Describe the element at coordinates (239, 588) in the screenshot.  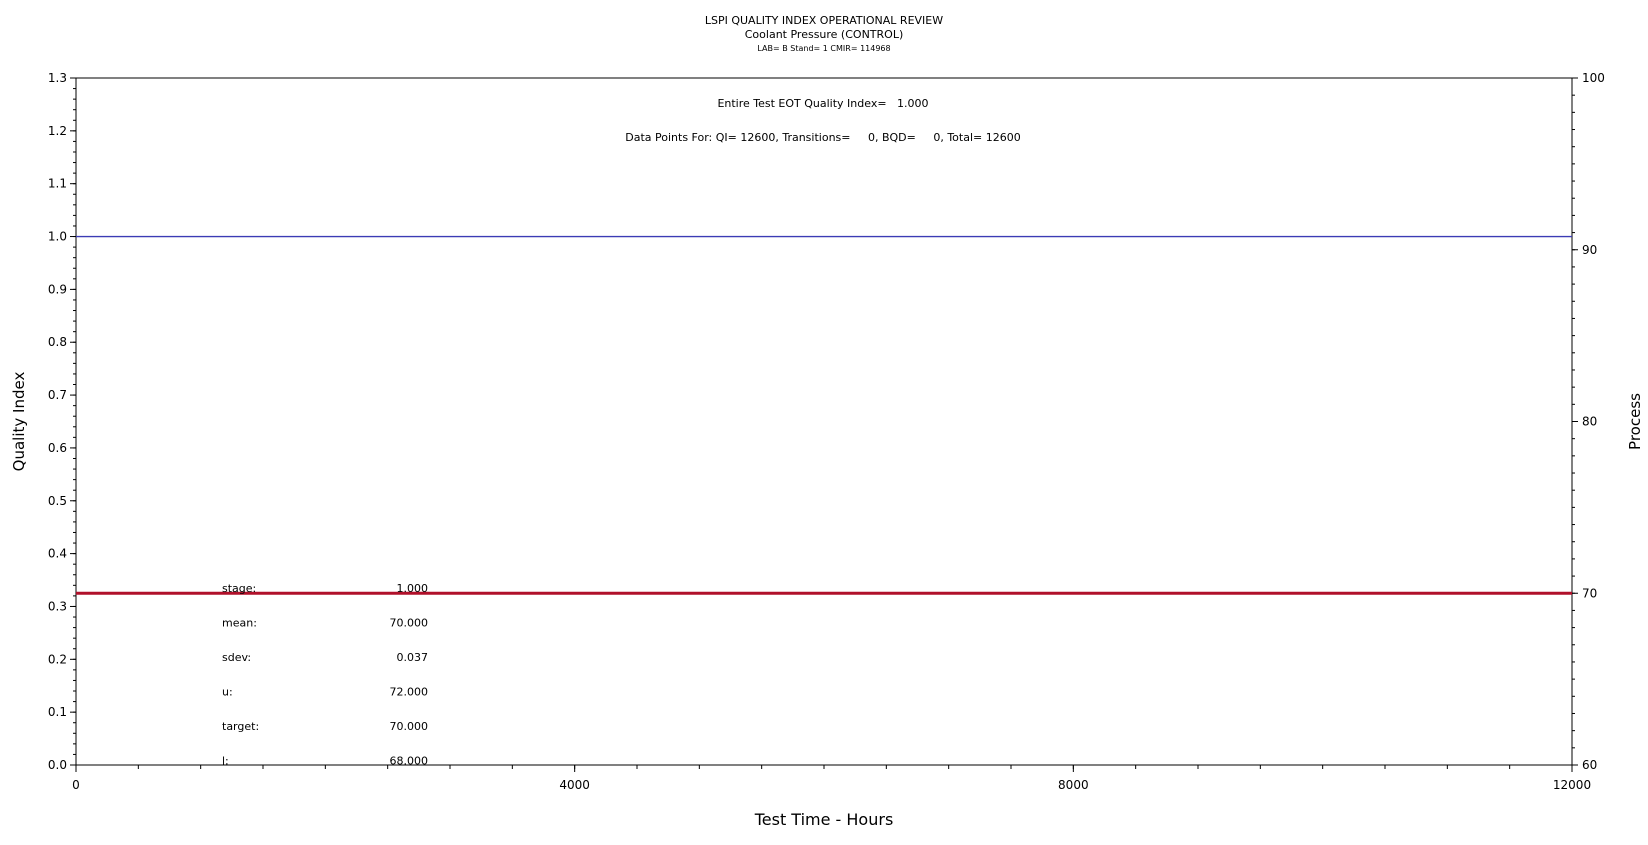
I see `stat-label: stage:` at that location.